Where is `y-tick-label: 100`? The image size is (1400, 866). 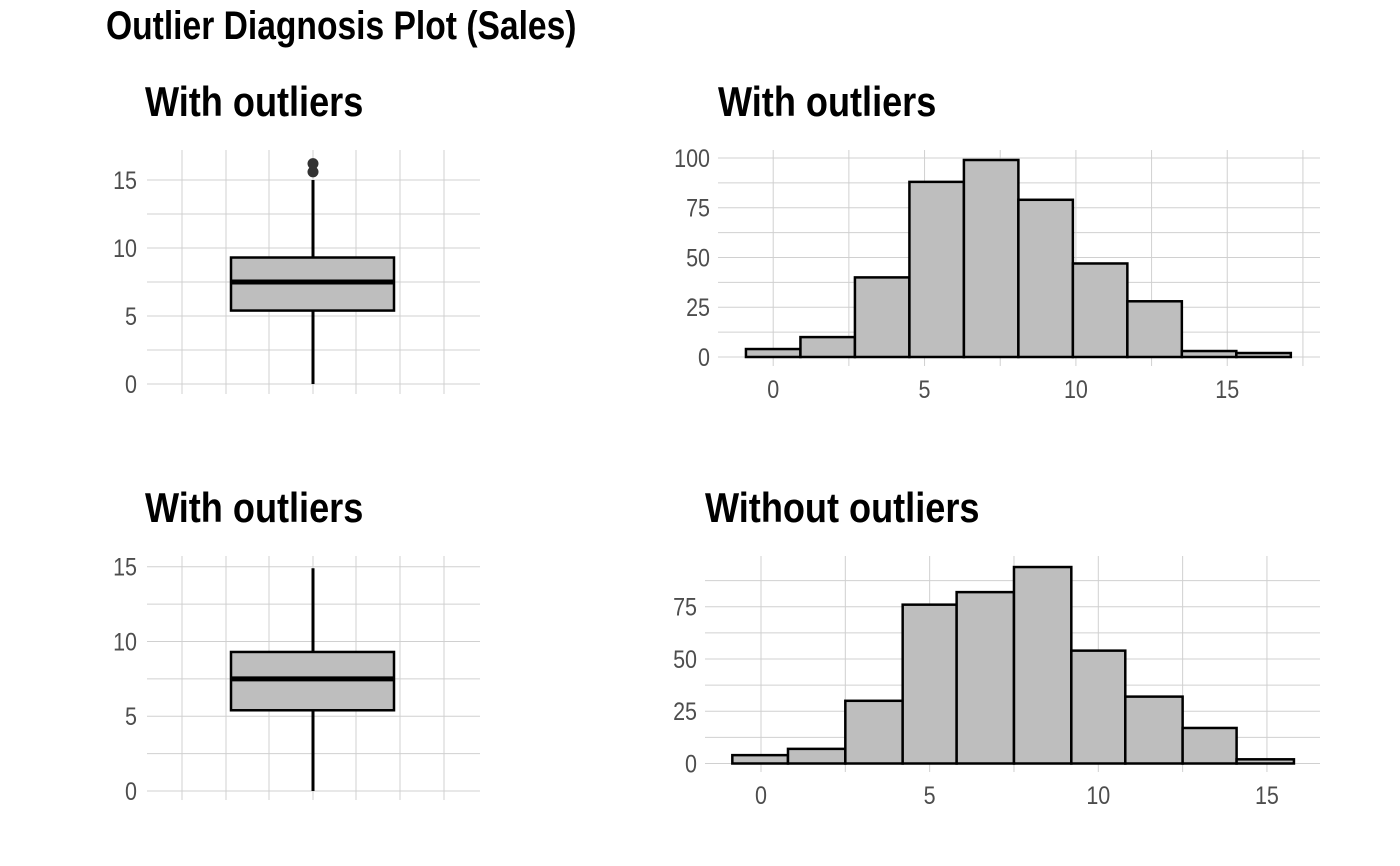
y-tick-label: 100 is located at coordinates (692, 158).